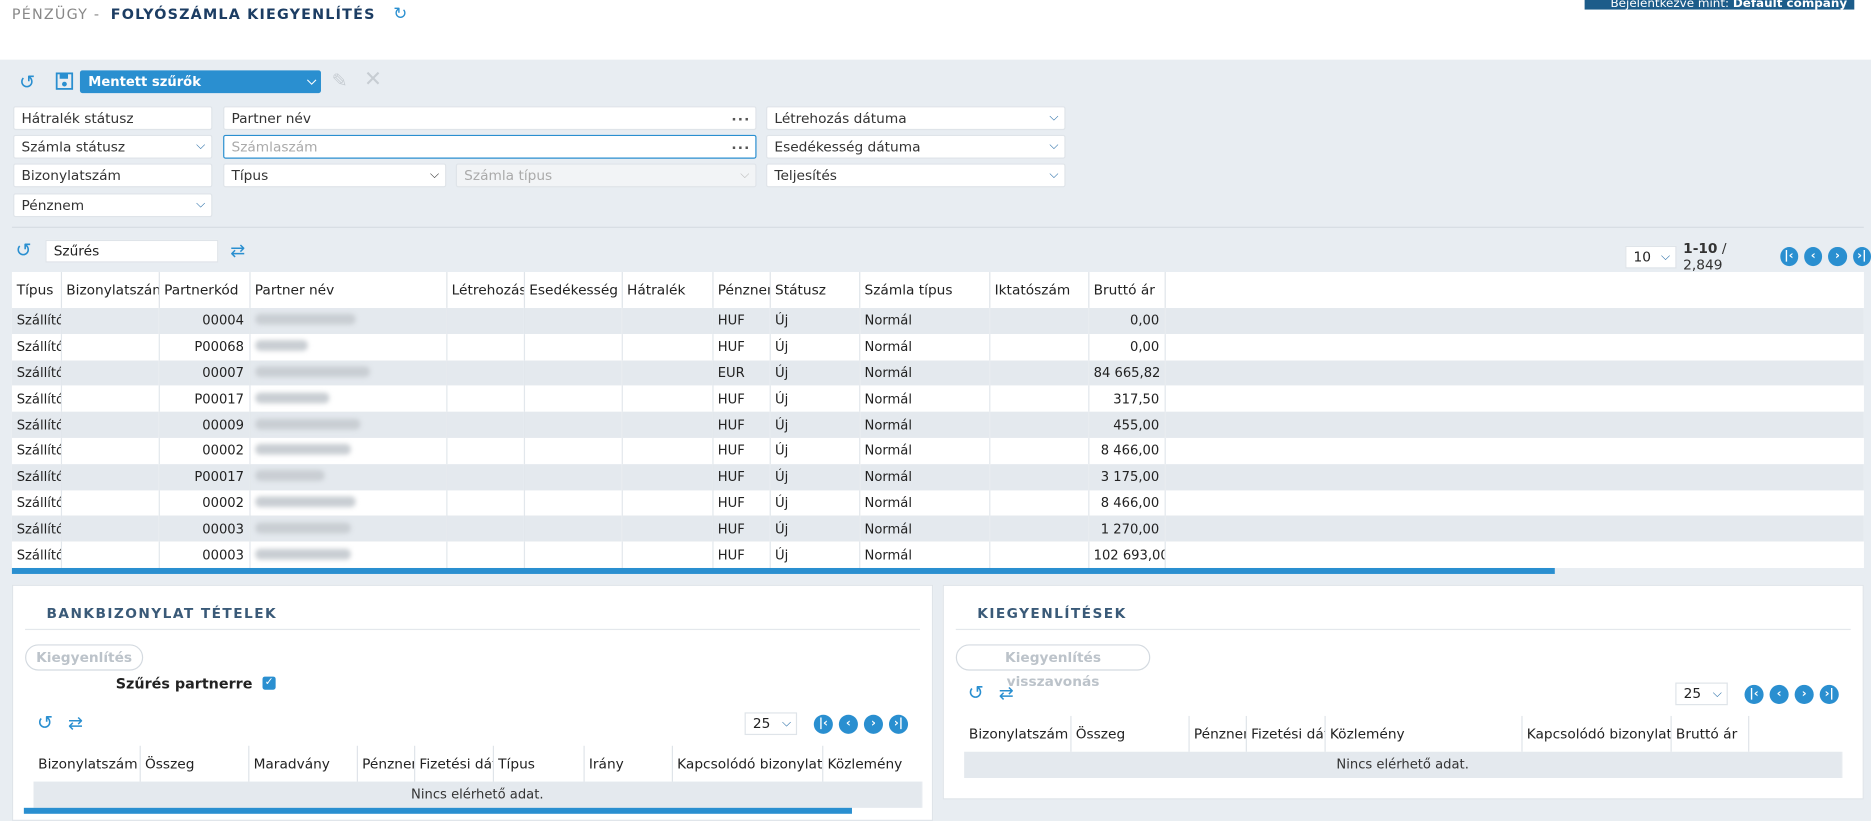 Image resolution: width=1871 pixels, height=821 pixels. What do you see at coordinates (937, 372) in the screenshot?
I see `table-row: Szállító 00007 EUR Új Normál 84 665,82` at bounding box center [937, 372].